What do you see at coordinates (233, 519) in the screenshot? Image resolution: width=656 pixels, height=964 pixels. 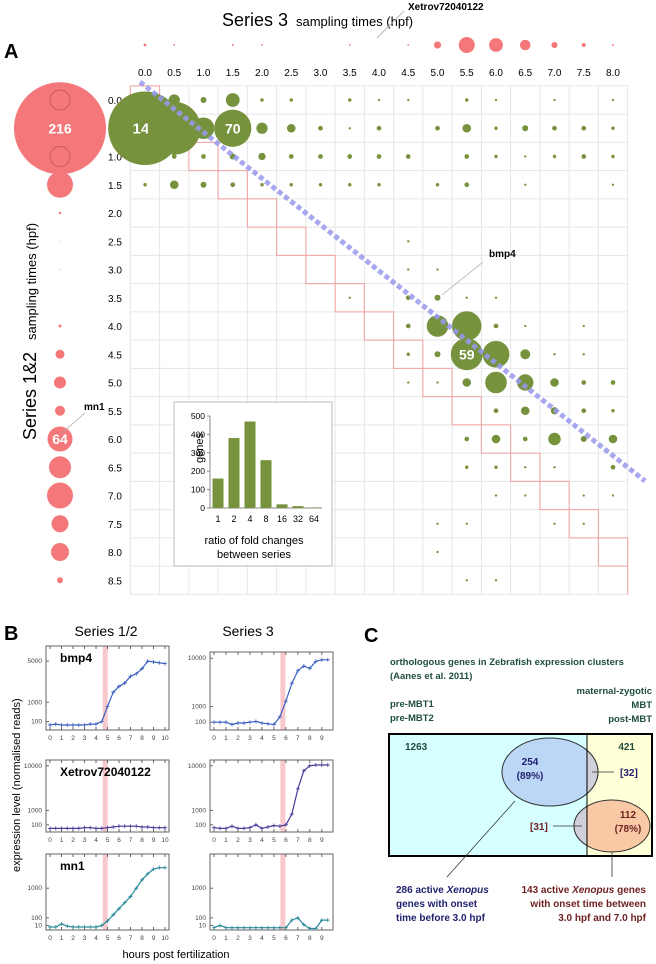 I see `histogram-x-tick-label: 2` at bounding box center [233, 519].